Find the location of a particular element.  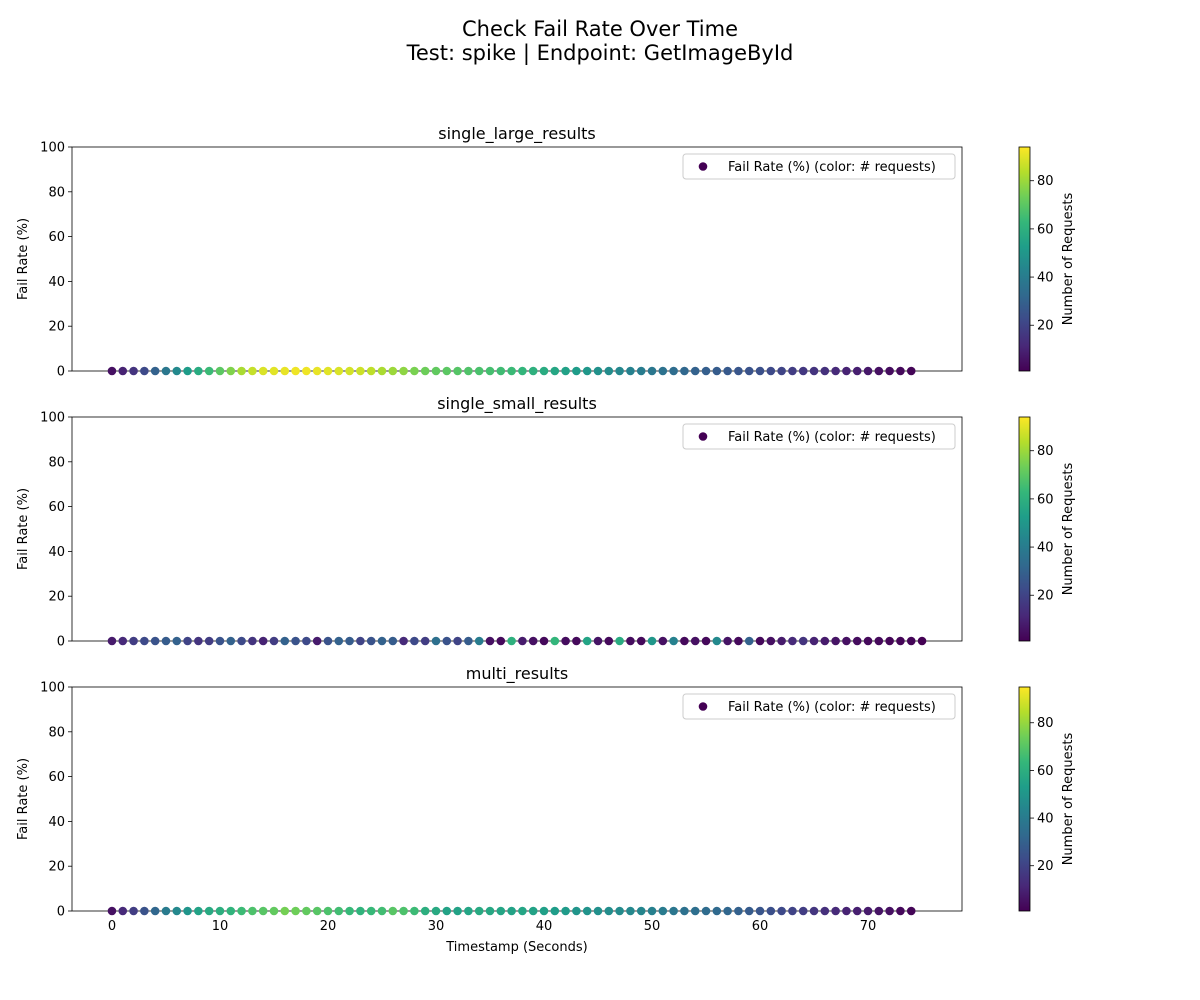

panel-title: multi_results is located at coordinates (517, 674).